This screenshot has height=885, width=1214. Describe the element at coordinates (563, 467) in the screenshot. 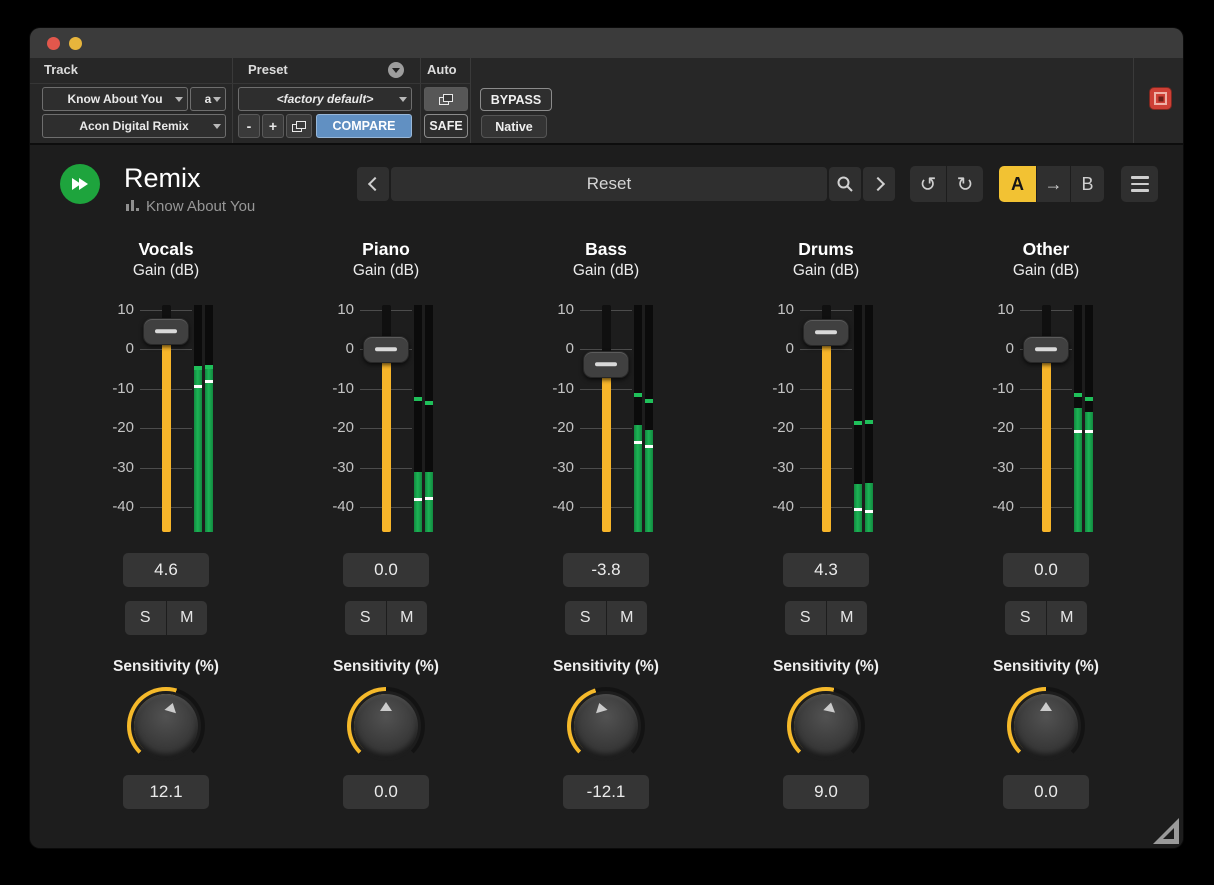

I see `db-scale-label: -30` at that location.